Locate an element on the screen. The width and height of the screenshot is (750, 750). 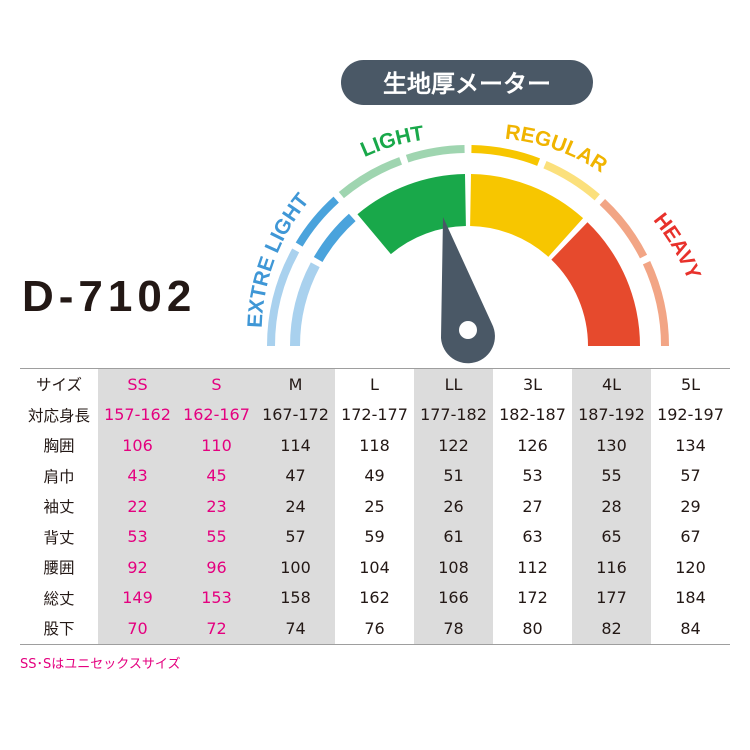
table-cell: 158 is located at coordinates (295, 597).